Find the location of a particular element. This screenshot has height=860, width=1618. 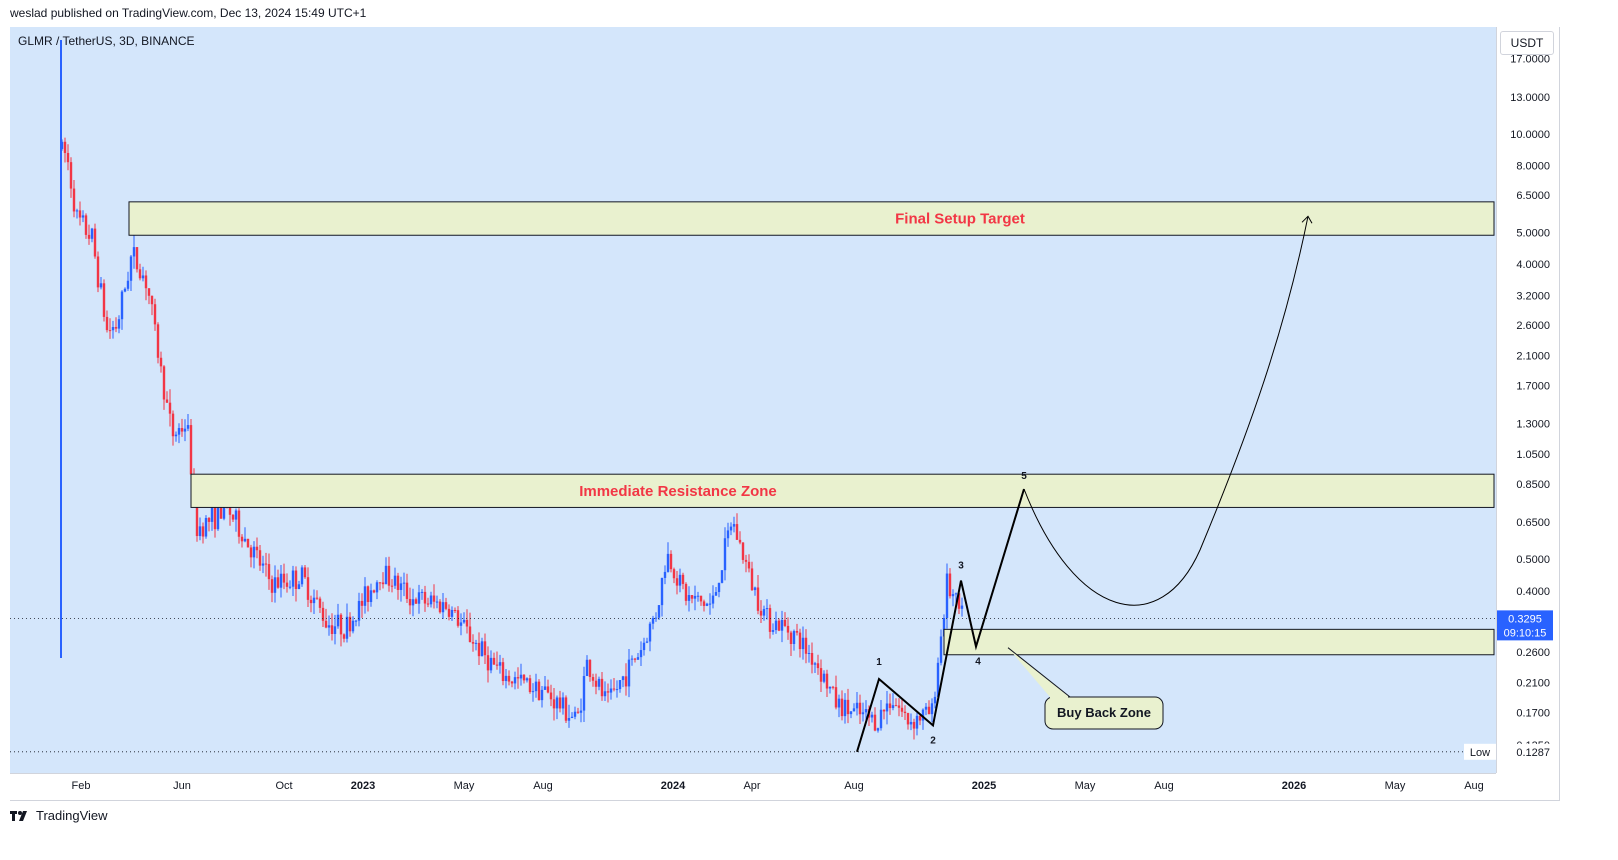

time-tick-label: Jun is located at coordinates (182, 786).